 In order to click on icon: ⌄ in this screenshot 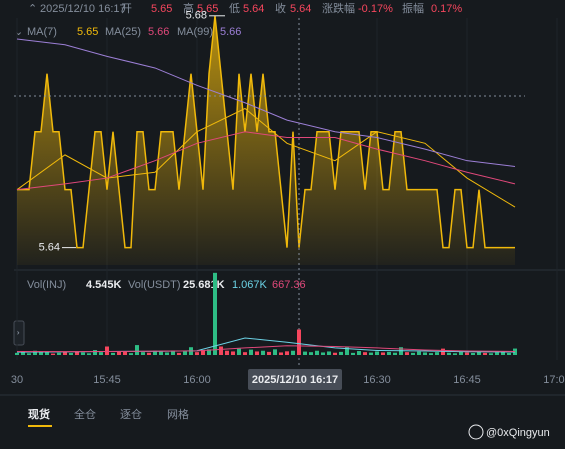, I will do `click(18, 32)`.